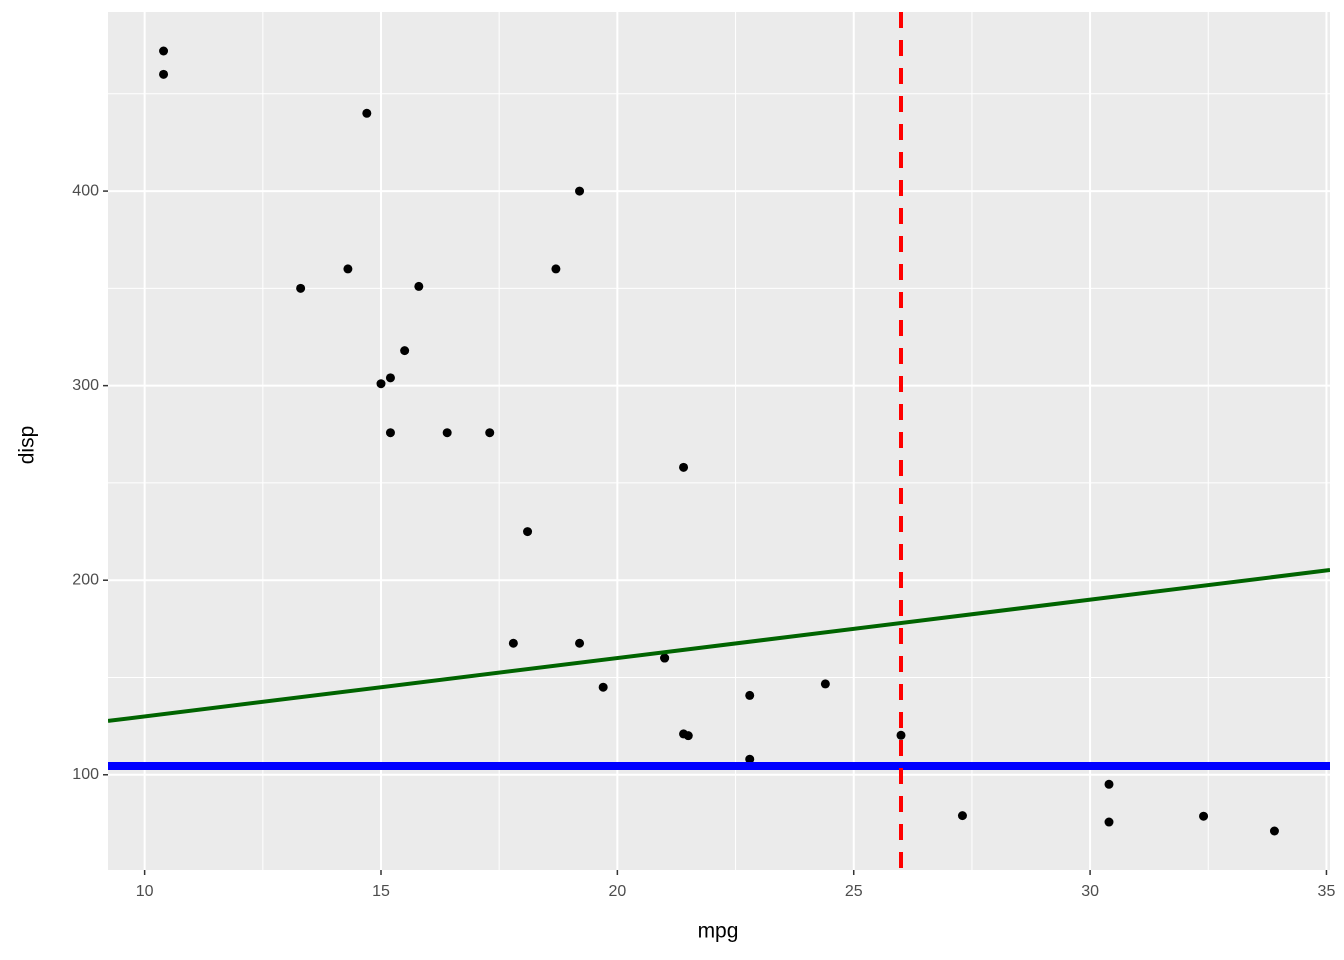  What do you see at coordinates (719, 645) in the screenshot?
I see `abline` at bounding box center [719, 645].